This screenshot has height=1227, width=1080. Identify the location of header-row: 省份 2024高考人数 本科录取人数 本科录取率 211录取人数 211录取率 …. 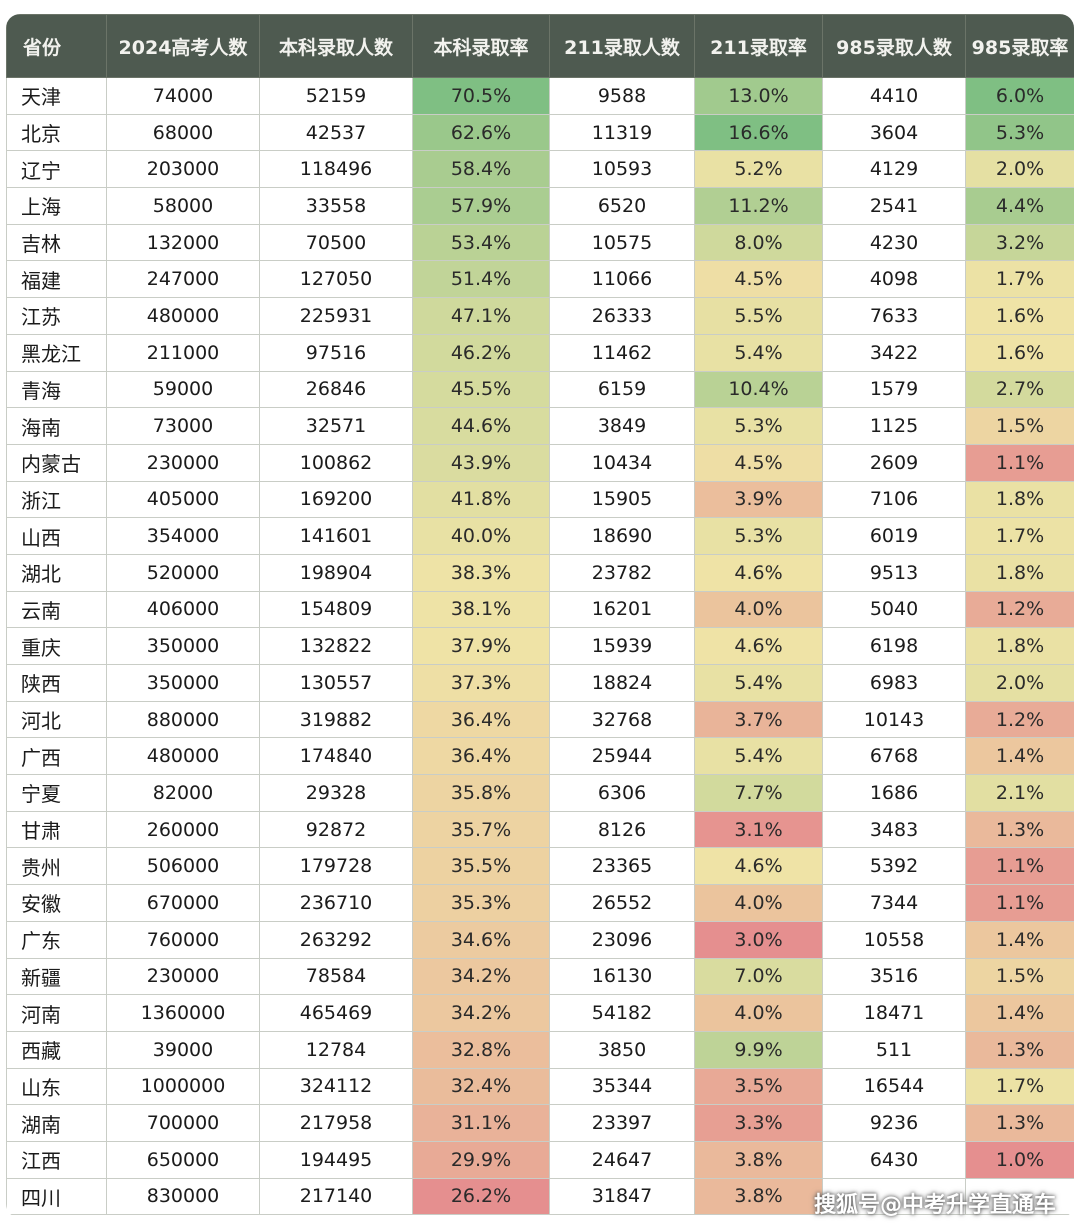
(540, 46).